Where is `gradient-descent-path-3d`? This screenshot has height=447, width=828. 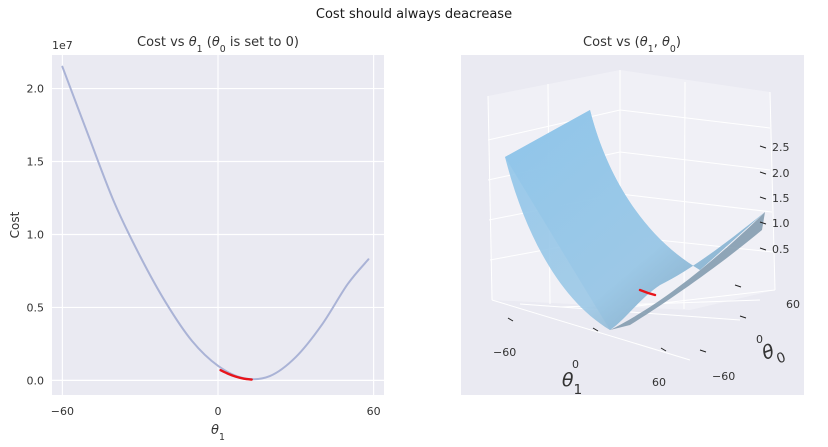 gradient-descent-path-3d is located at coordinates (647, 292).